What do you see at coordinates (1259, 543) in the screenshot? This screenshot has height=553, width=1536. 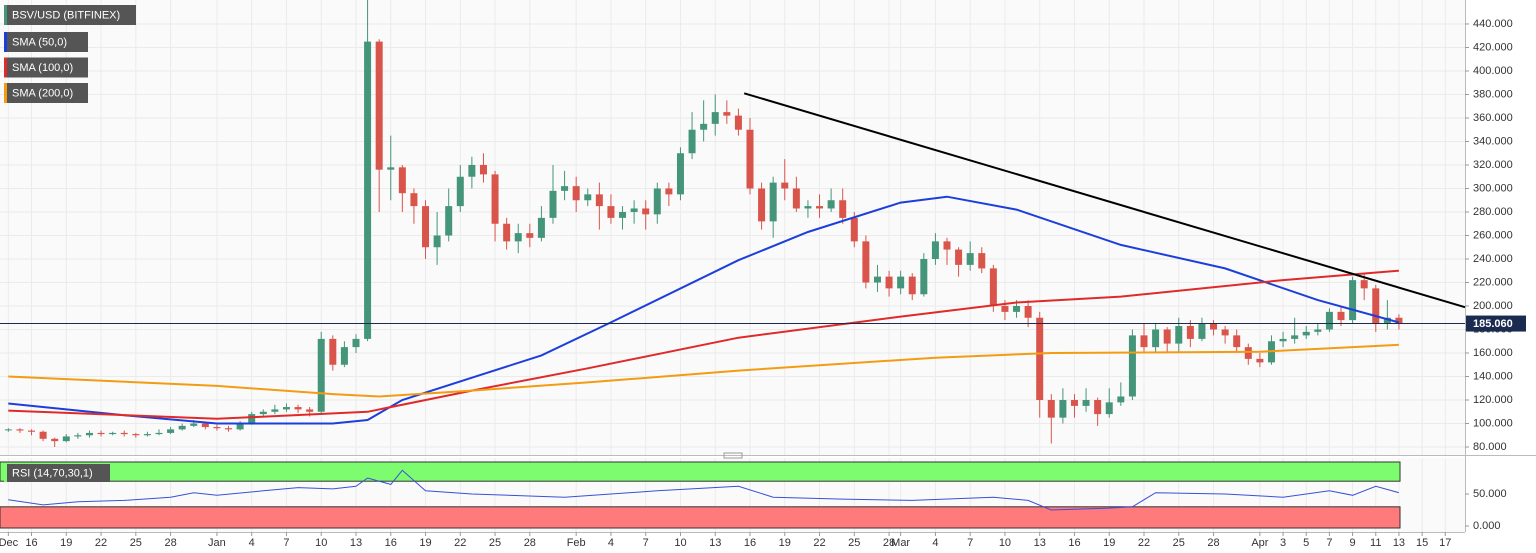 I see `x-tick-label: Apr` at bounding box center [1259, 543].